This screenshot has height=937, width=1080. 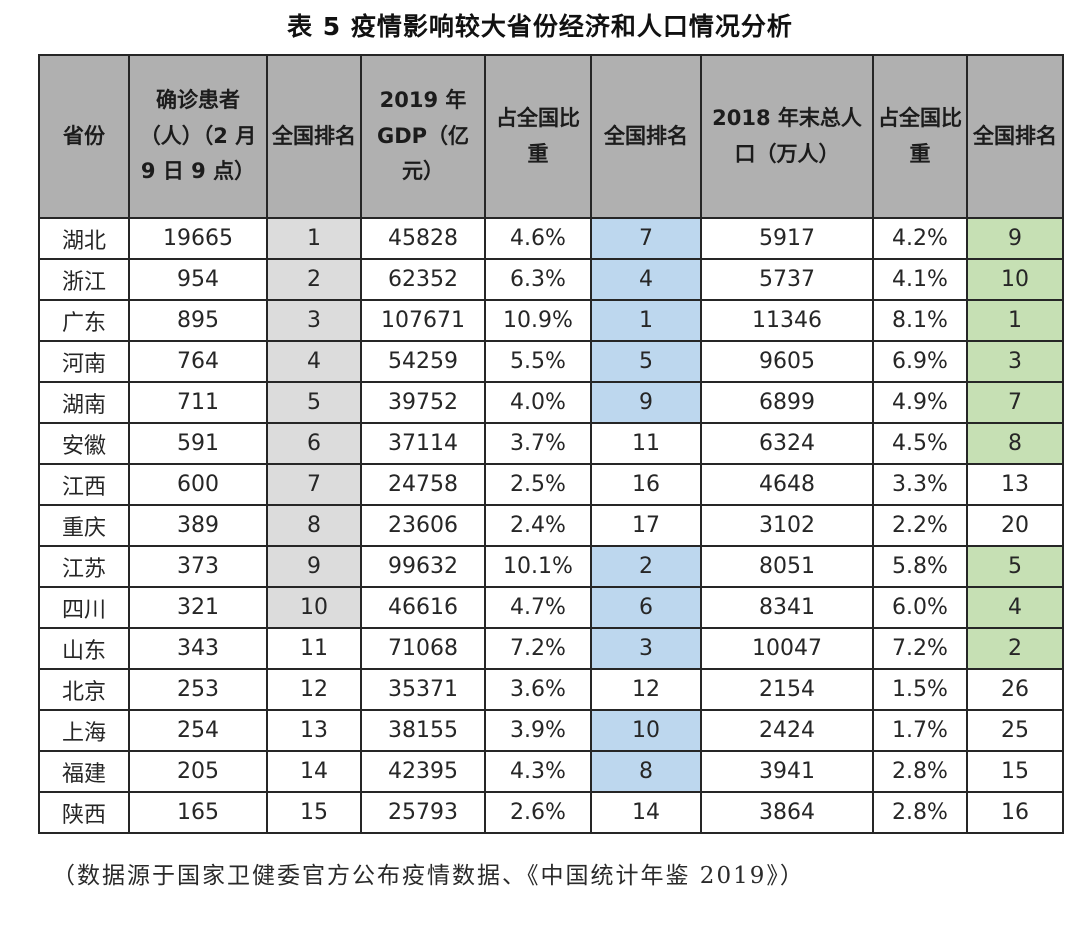 I want to click on column-header-province: 省份, so click(x=84, y=136).